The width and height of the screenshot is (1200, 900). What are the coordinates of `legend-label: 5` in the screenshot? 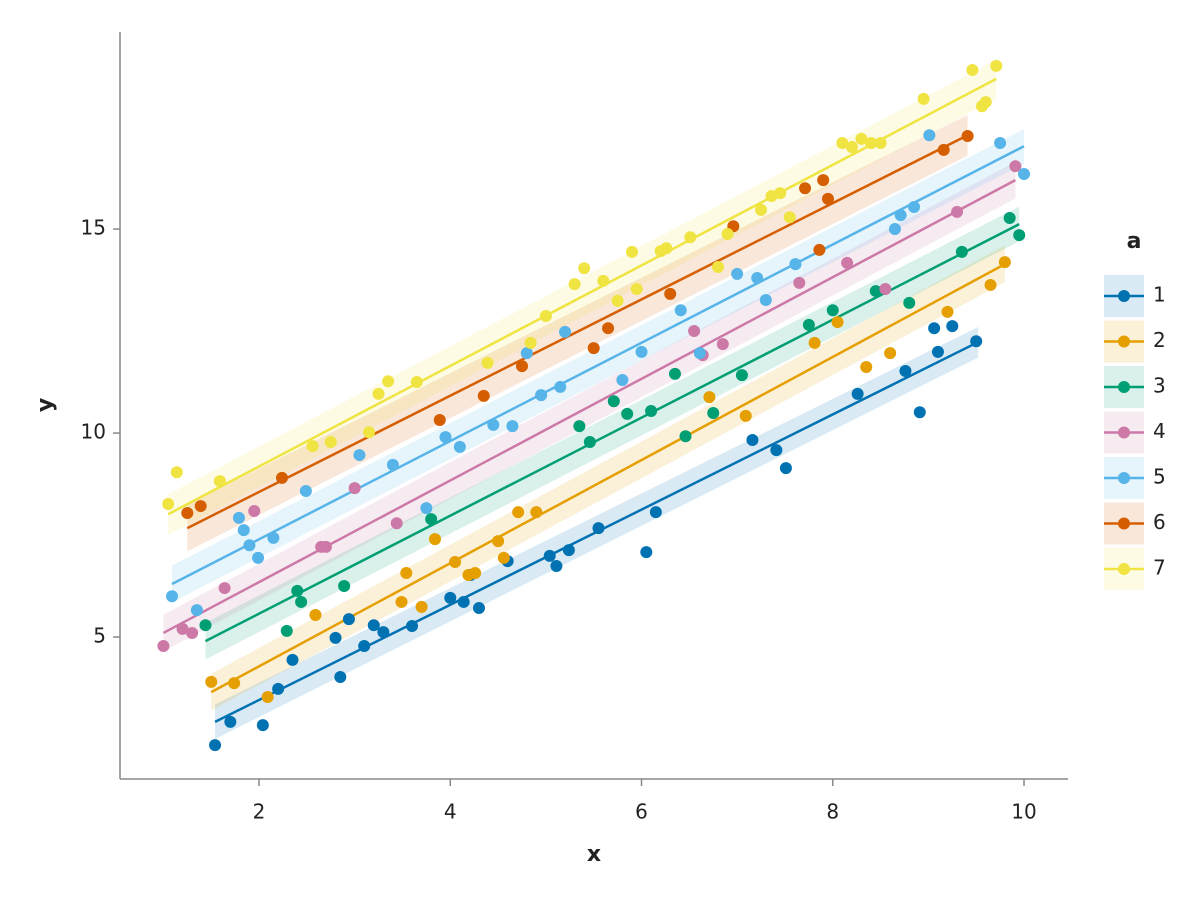 It's located at (1159, 477).